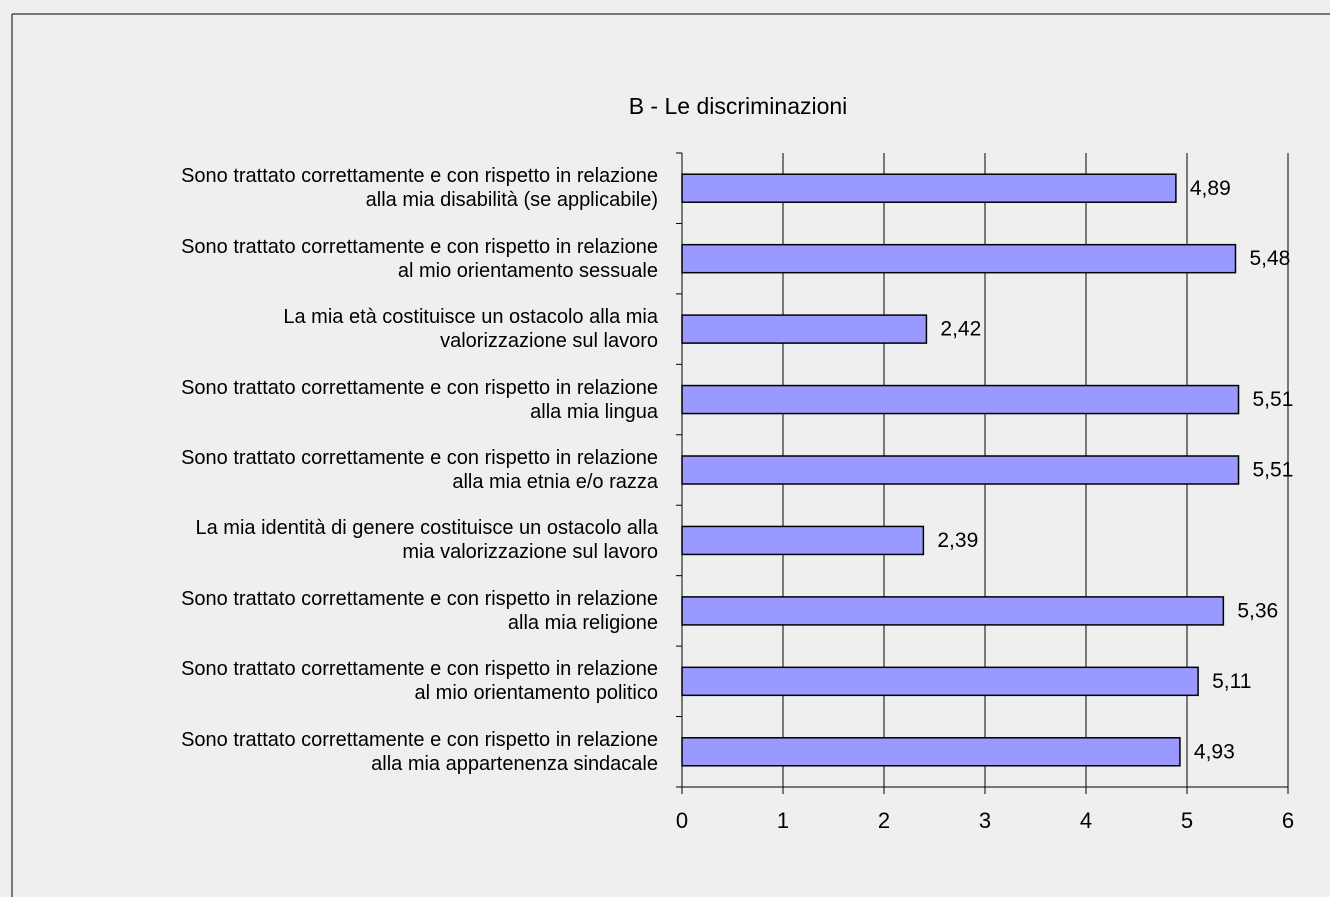 The width and height of the screenshot is (1330, 897). What do you see at coordinates (1086, 820) in the screenshot?
I see `x-tick-label: 4` at bounding box center [1086, 820].